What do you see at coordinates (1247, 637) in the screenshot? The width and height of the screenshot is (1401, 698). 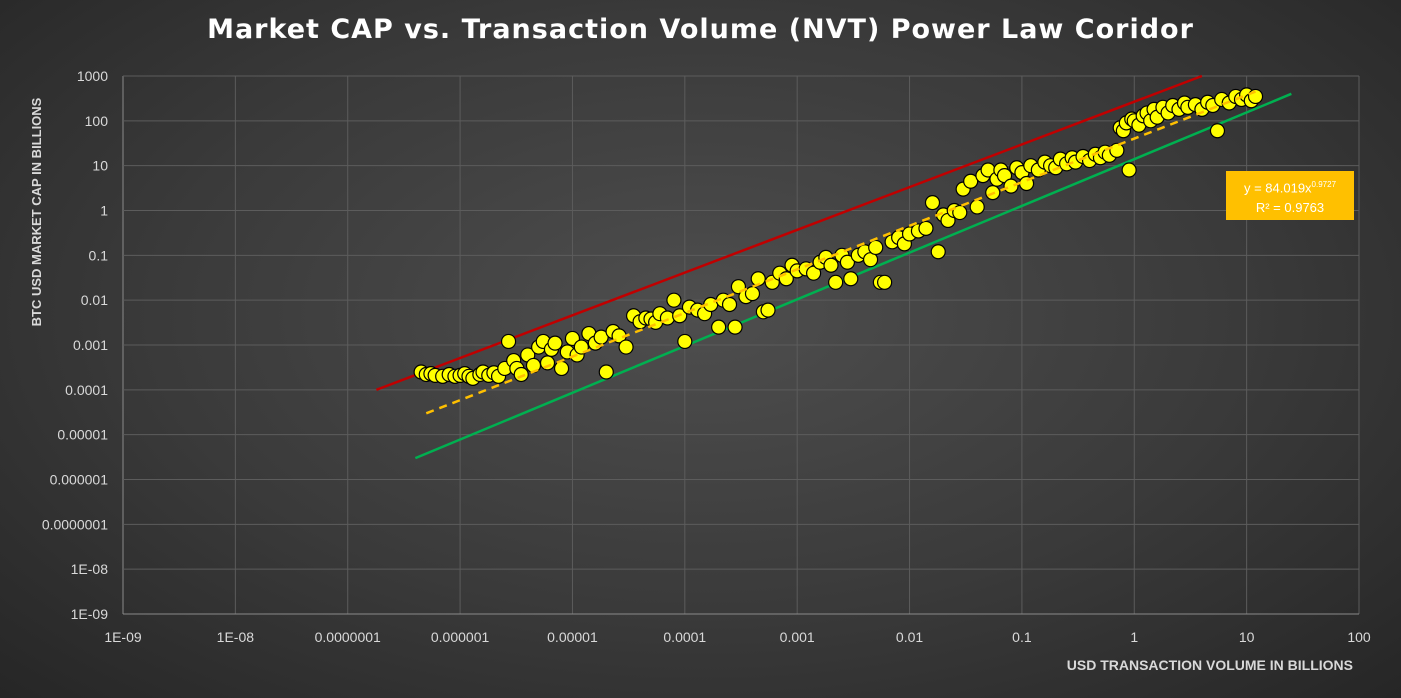 I see `x-tick-label: 10` at bounding box center [1247, 637].